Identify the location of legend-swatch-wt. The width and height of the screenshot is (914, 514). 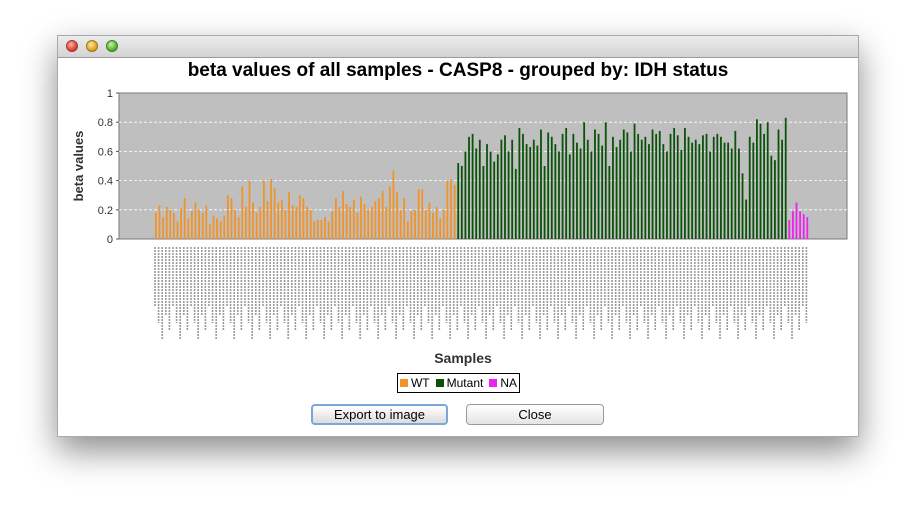
(403, 383).